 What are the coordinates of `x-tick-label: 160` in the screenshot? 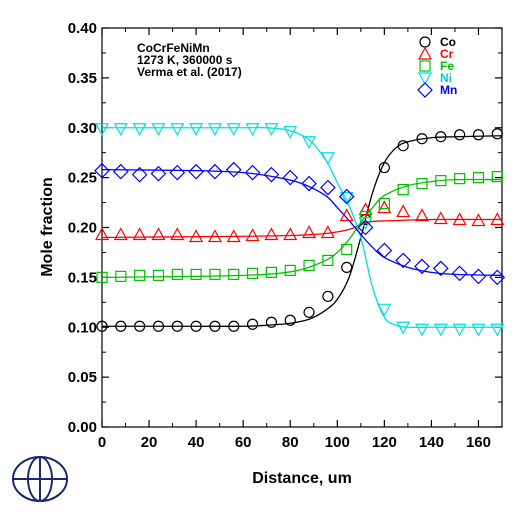 It's located at (478, 442).